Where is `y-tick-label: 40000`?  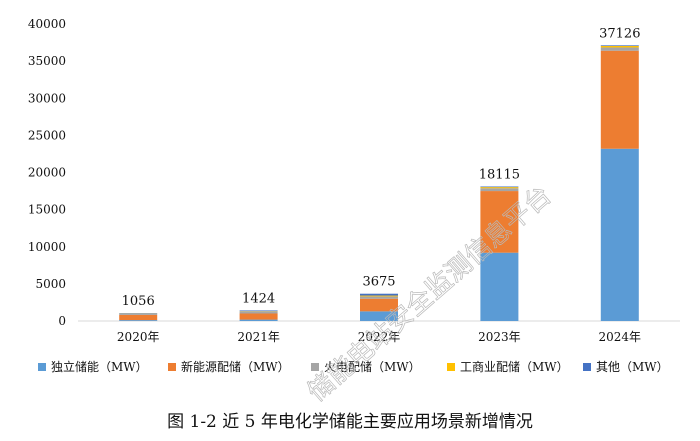
y-tick-label: 40000 is located at coordinates (47, 24).